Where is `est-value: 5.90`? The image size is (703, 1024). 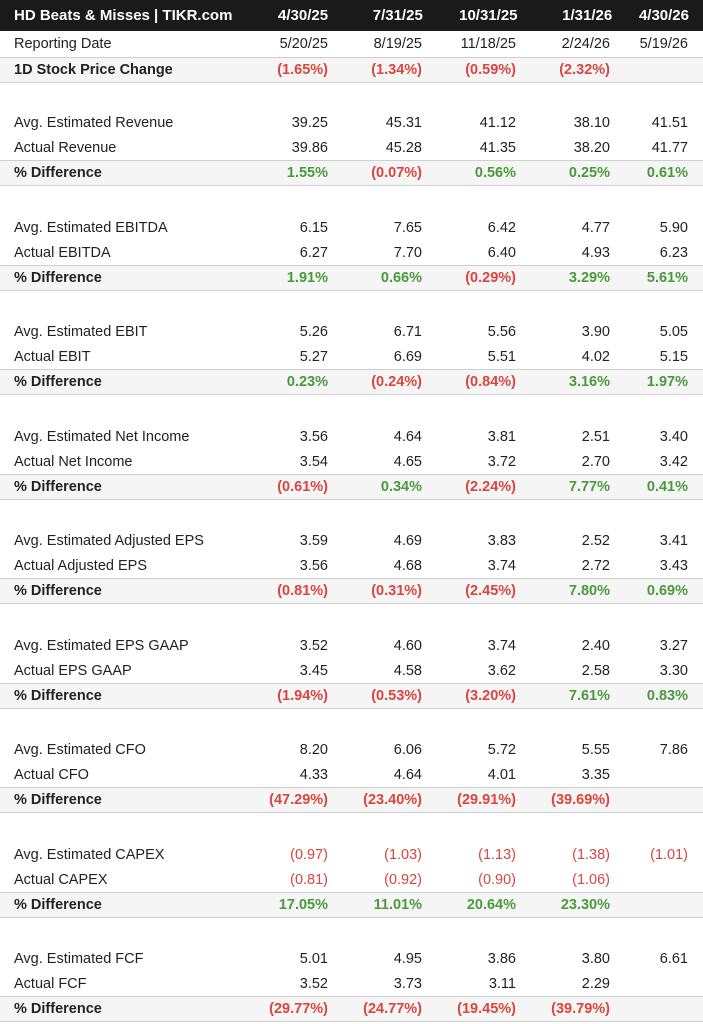 est-value: 5.90 is located at coordinates (673, 227).